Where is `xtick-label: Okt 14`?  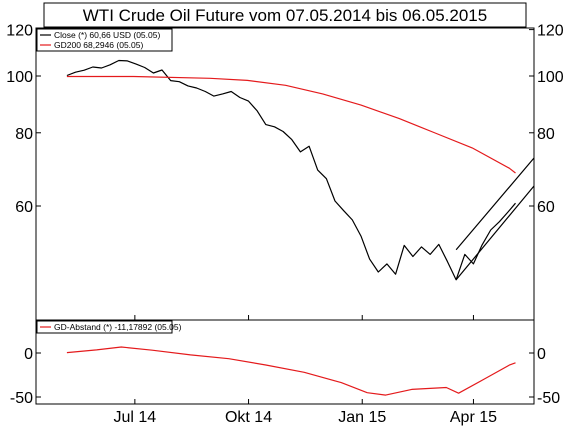 xtick-label: Okt 14 is located at coordinates (248, 417).